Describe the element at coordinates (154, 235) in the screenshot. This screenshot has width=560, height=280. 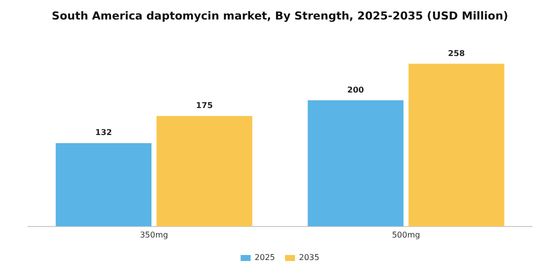
I see `x-tick-label: 350mg` at that location.